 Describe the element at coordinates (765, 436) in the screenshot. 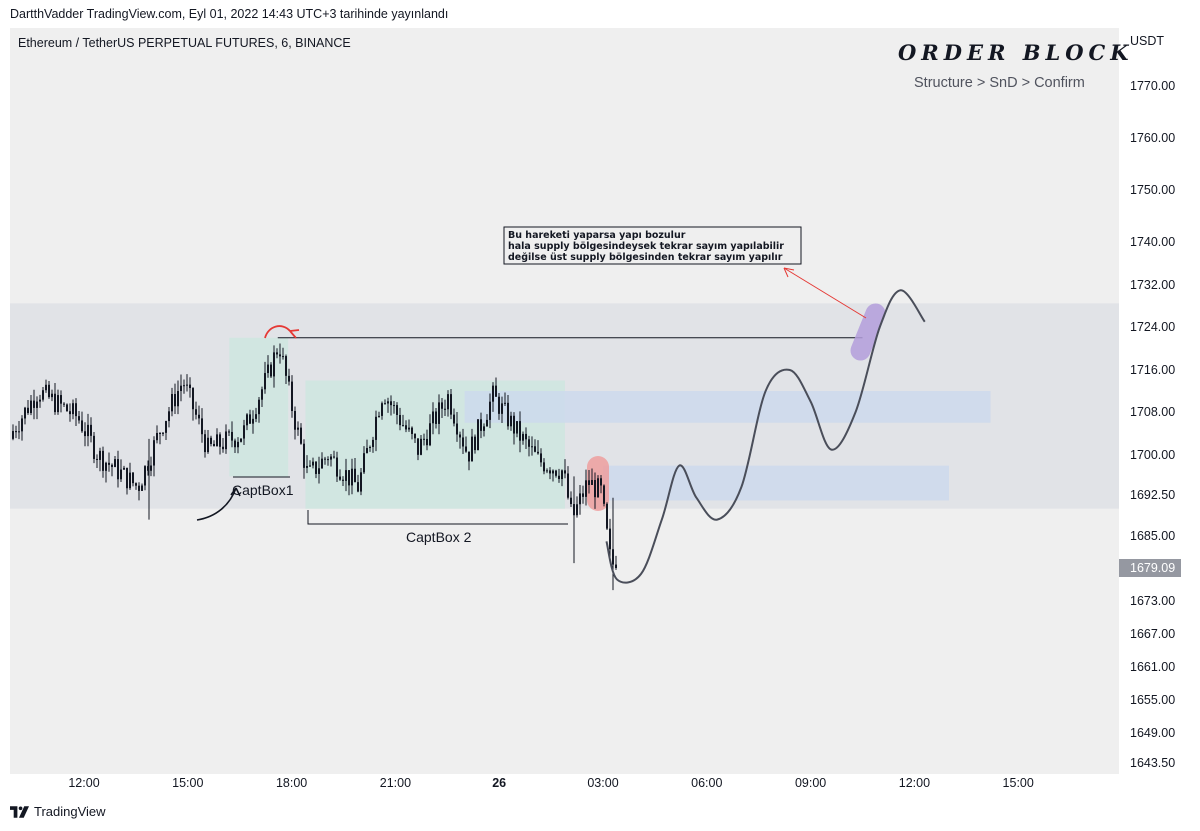

I see `forecast-path` at that location.